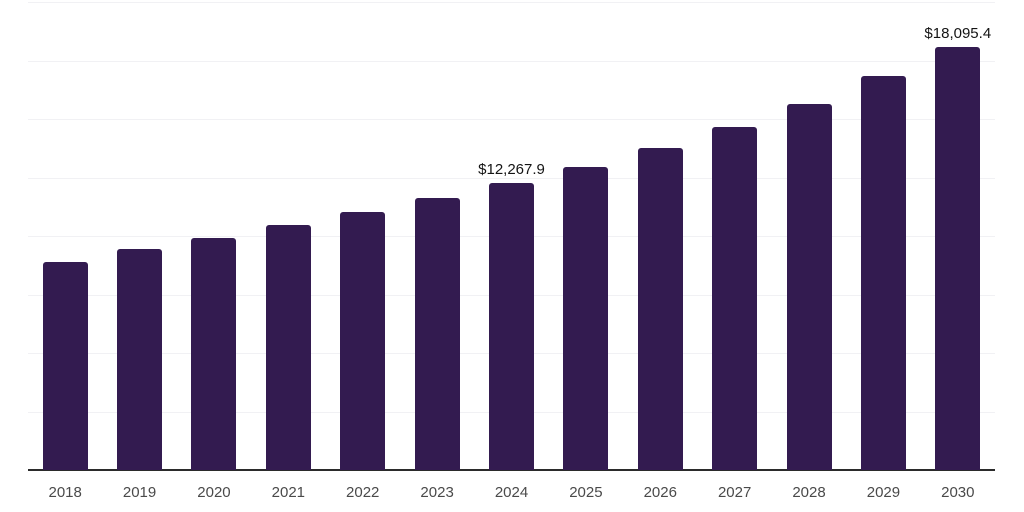 This screenshot has height=512, width=1024. I want to click on x-tick-2024: 2024, so click(511, 492).